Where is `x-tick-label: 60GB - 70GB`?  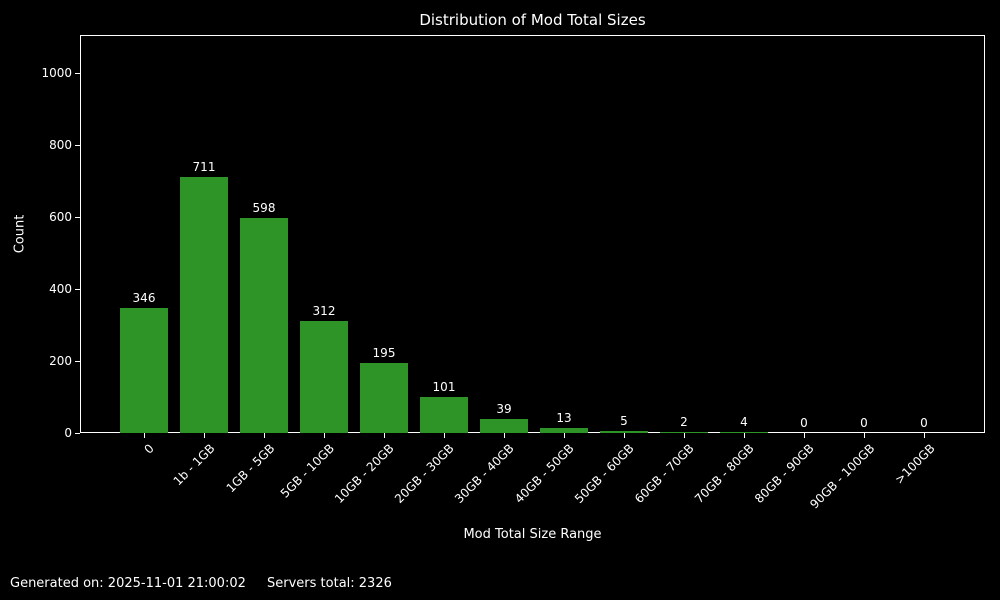 x-tick-label: 60GB - 70GB is located at coordinates (665, 474).